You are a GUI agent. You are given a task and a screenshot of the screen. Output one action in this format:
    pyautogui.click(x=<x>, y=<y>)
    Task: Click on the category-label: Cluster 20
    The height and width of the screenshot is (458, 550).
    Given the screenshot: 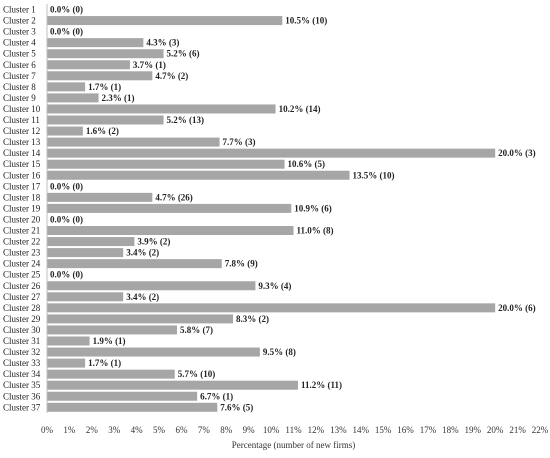 What is the action you would take?
    pyautogui.click(x=22, y=219)
    